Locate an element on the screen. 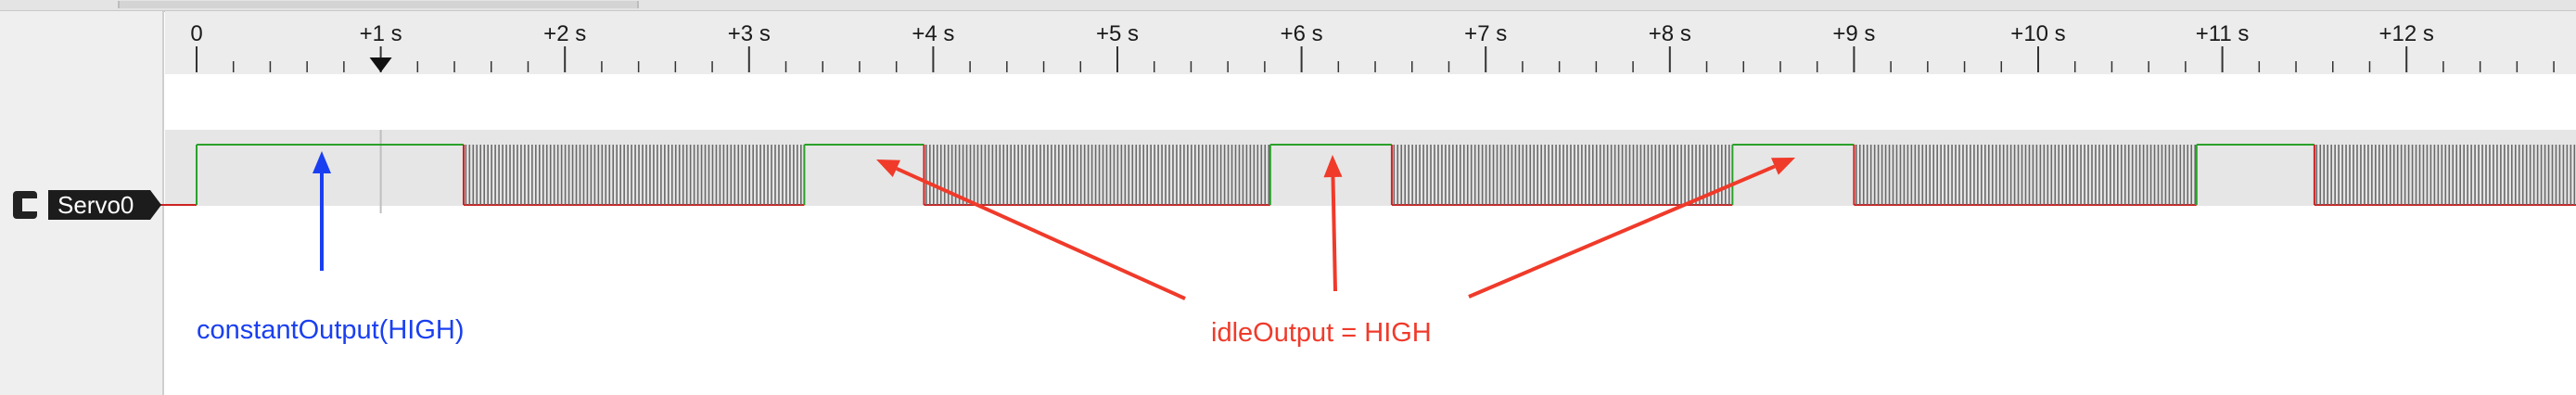 Image resolution: width=2576 pixels, height=395 pixels. constant-output-annotation: constantOutput(HIGH) is located at coordinates (331, 330).